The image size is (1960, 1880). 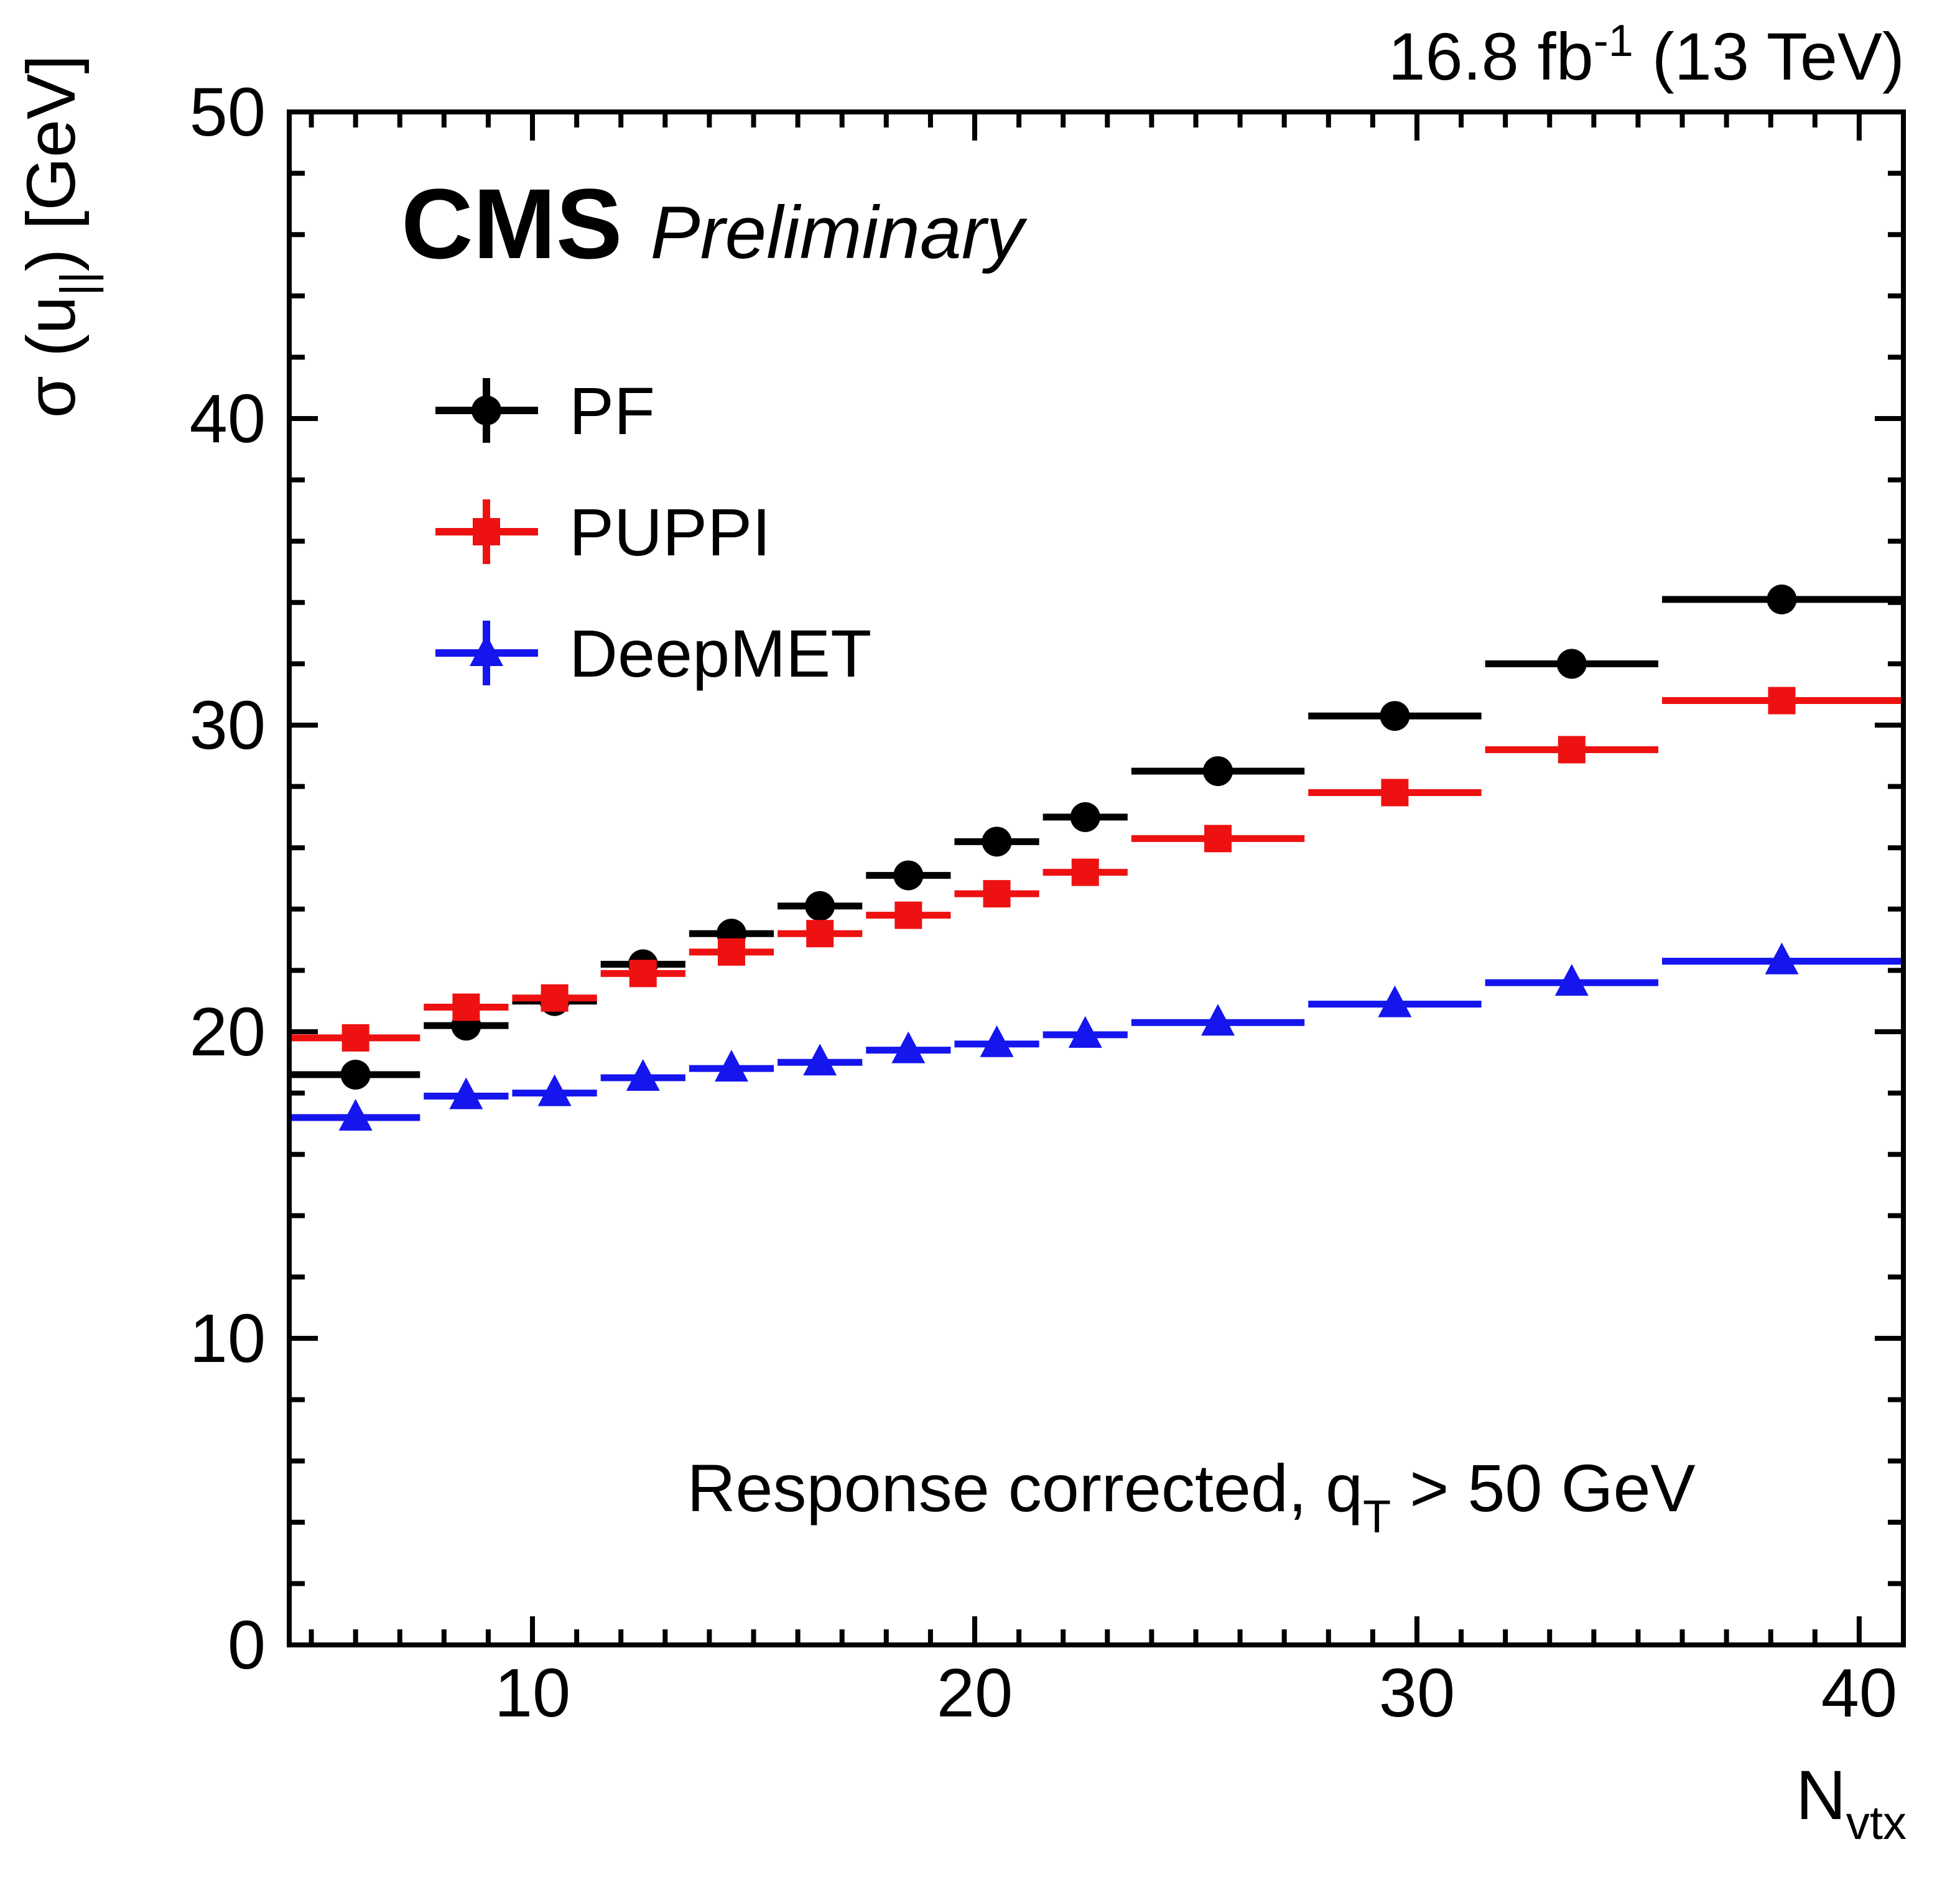 I want to click on legend-label: DeepMET, so click(x=720, y=653).